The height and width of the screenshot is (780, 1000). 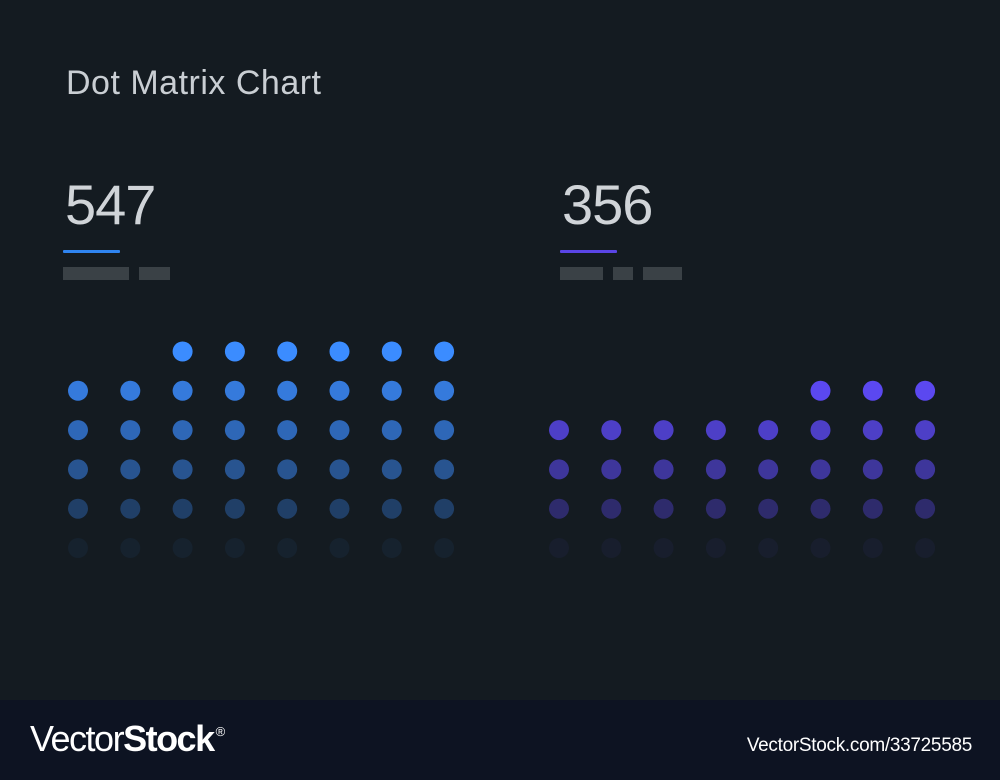 What do you see at coordinates (500, 740) in the screenshot?
I see `footer-bar: VectorStock ® VectorStock.com/33725585` at bounding box center [500, 740].